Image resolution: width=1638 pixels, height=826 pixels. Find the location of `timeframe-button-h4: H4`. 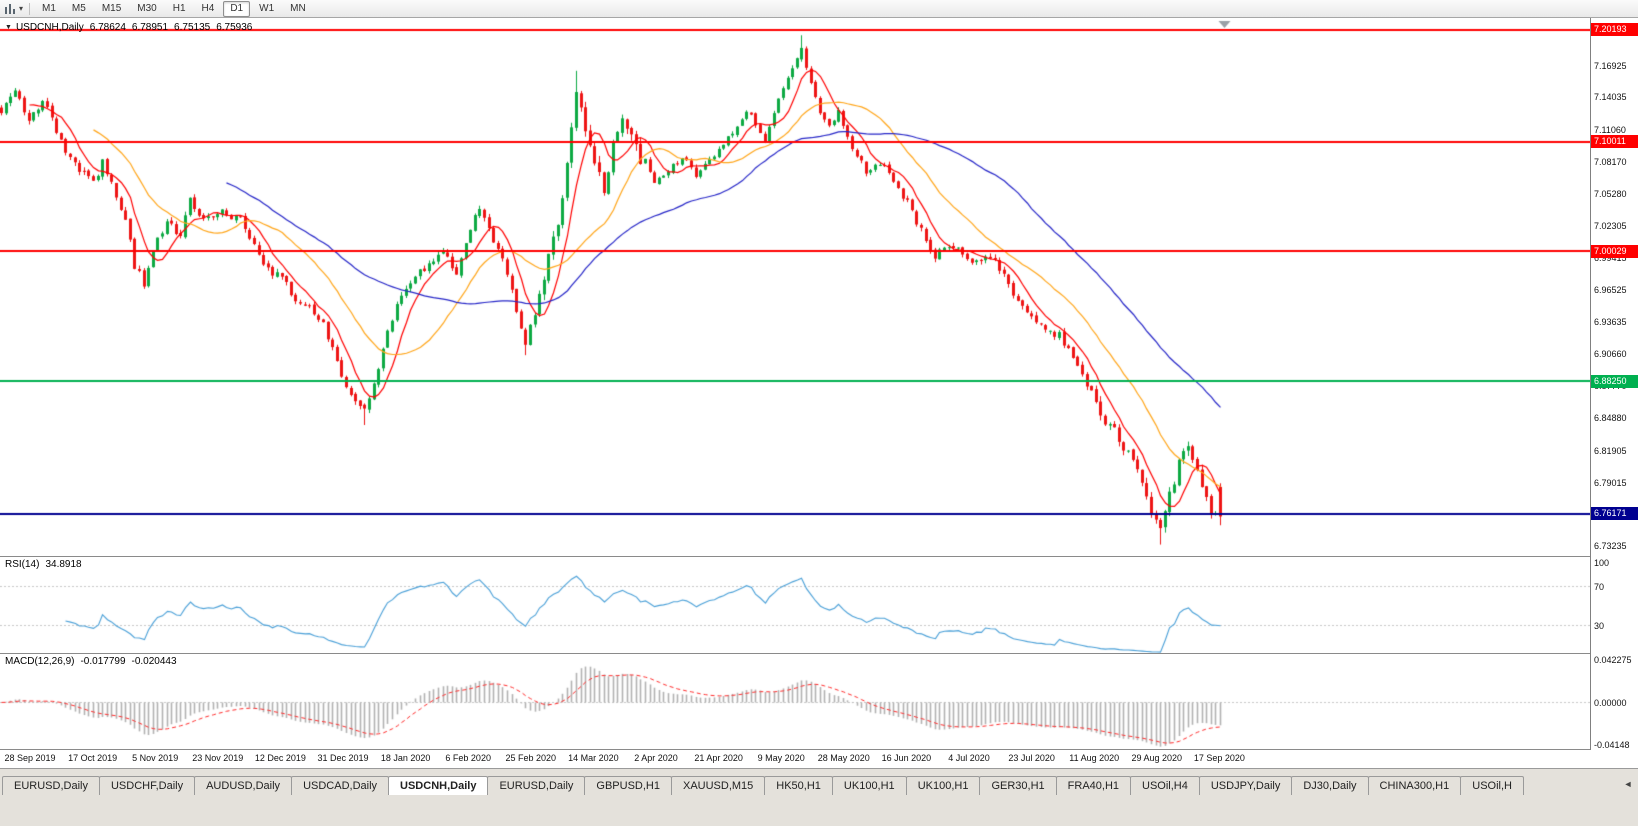

timeframe-button-h4: H4 is located at coordinates (208, 8).